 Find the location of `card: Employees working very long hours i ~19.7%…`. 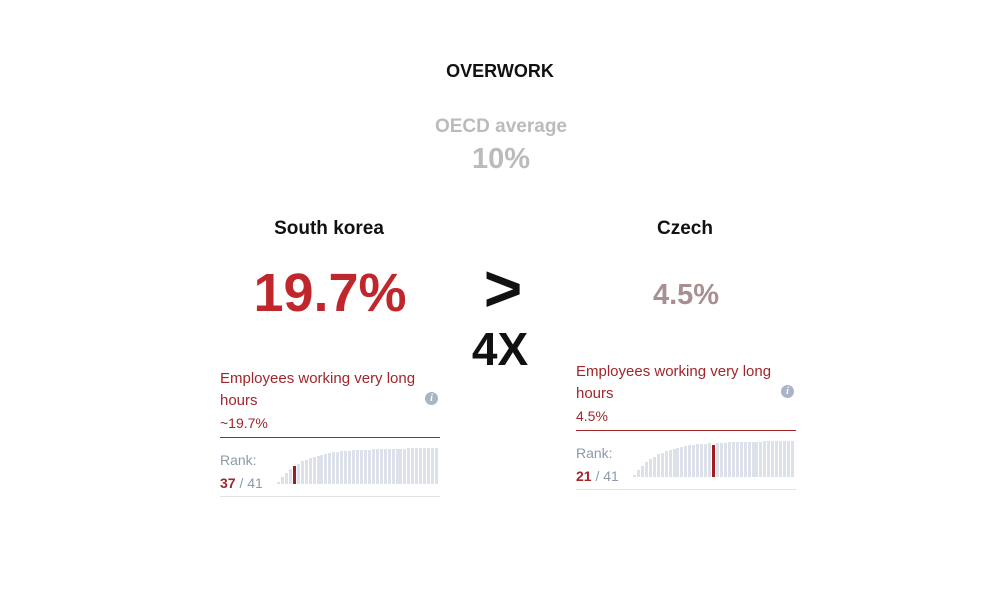

card: Employees working very long hours i ~19.7%… is located at coordinates (330, 432).